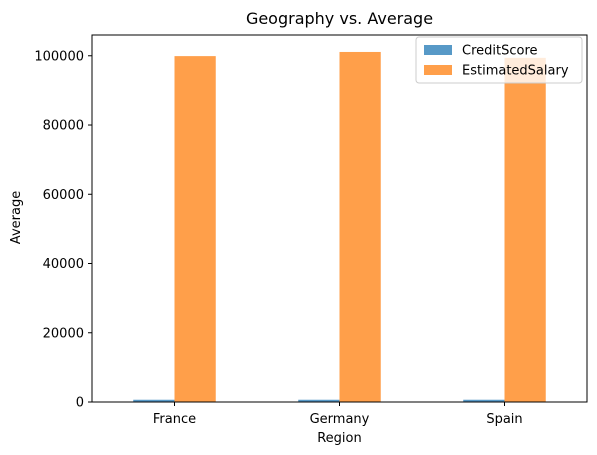  What do you see at coordinates (319, 400) in the screenshot?
I see `bar-CreditScore-Germany` at bounding box center [319, 400].